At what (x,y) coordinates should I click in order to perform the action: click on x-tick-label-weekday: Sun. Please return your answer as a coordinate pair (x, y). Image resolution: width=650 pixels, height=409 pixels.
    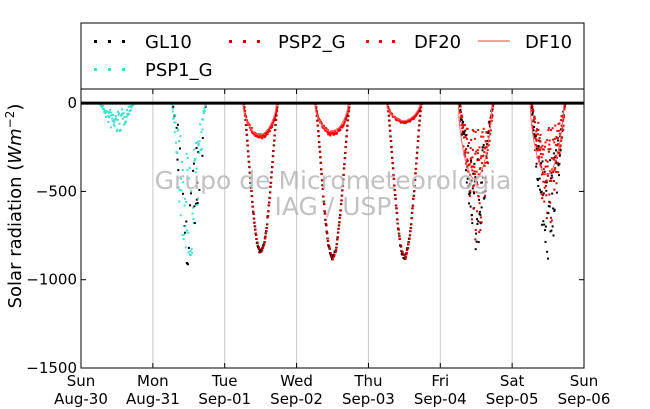
    Looking at the image, I should click on (81, 381).